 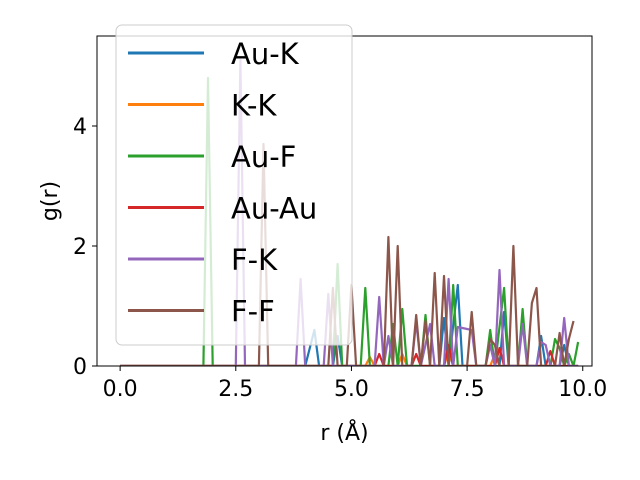 What do you see at coordinates (235, 389) in the screenshot?
I see `x-tick-label: 2.5` at bounding box center [235, 389].